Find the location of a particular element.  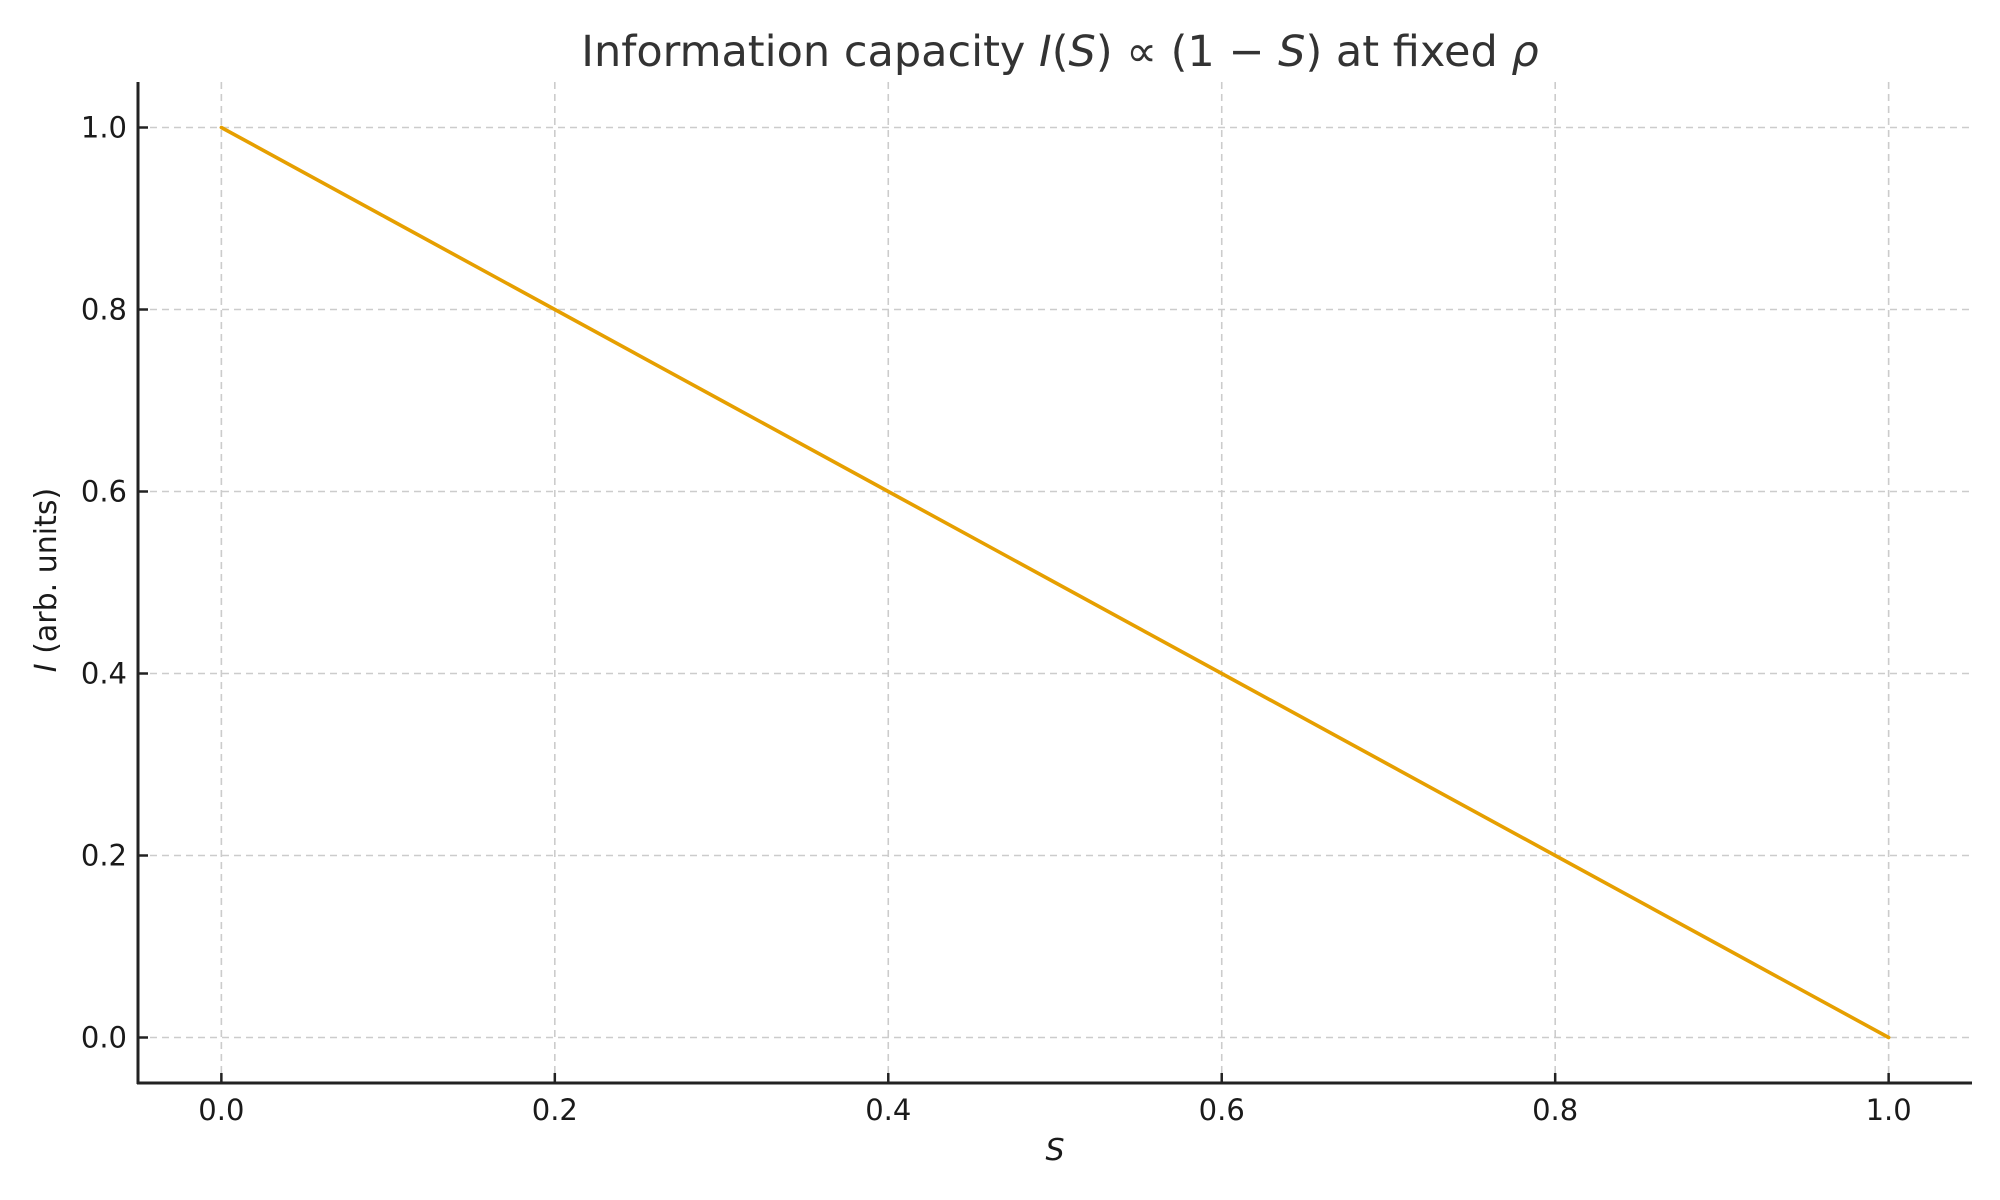

y-tick-label: 0.8 is located at coordinates (104, 310).